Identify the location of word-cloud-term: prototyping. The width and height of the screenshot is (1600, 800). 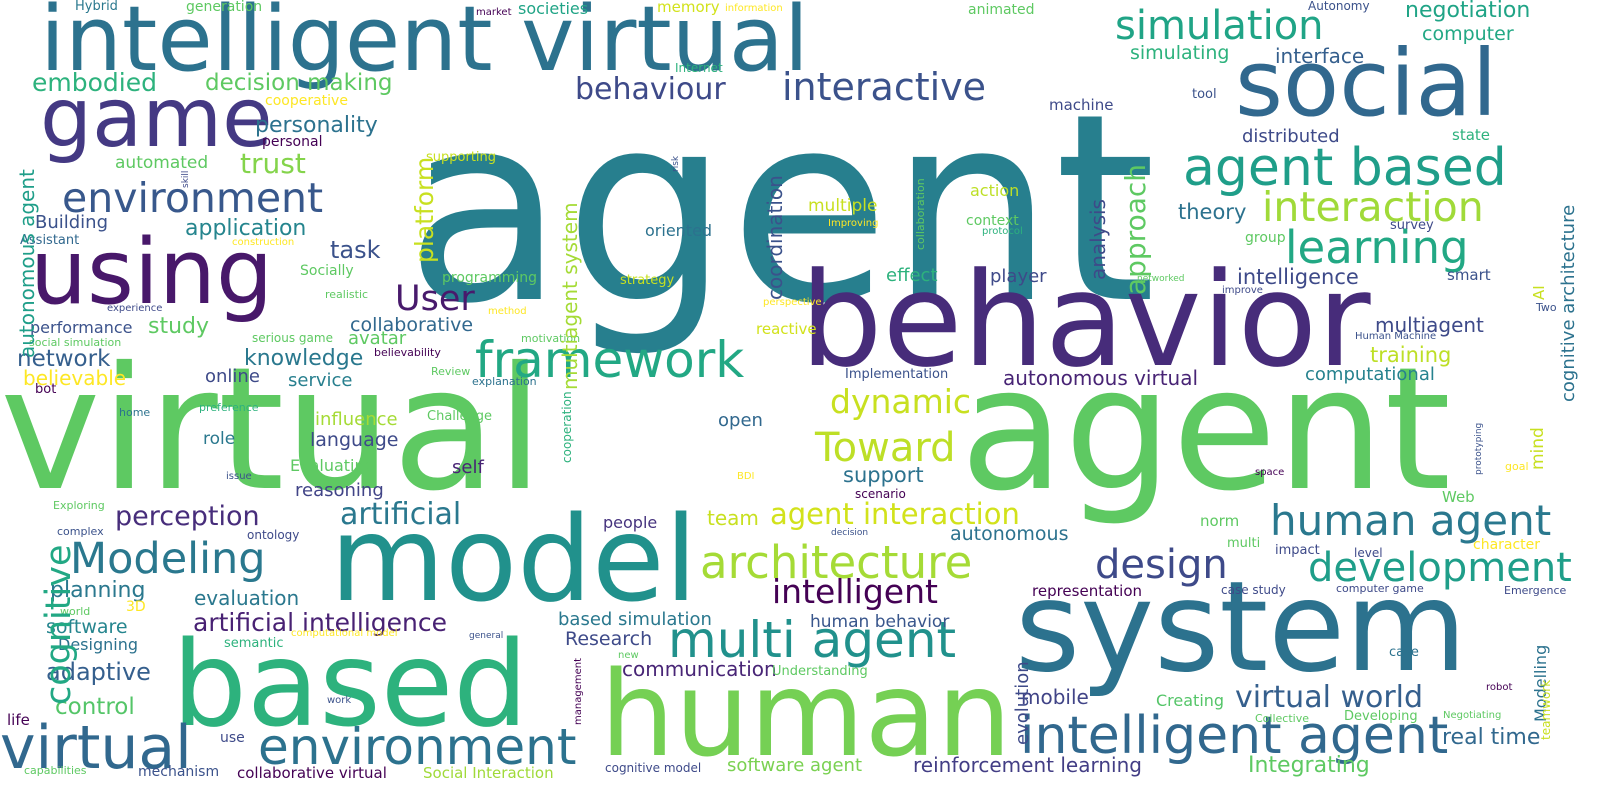
(1479, 448).